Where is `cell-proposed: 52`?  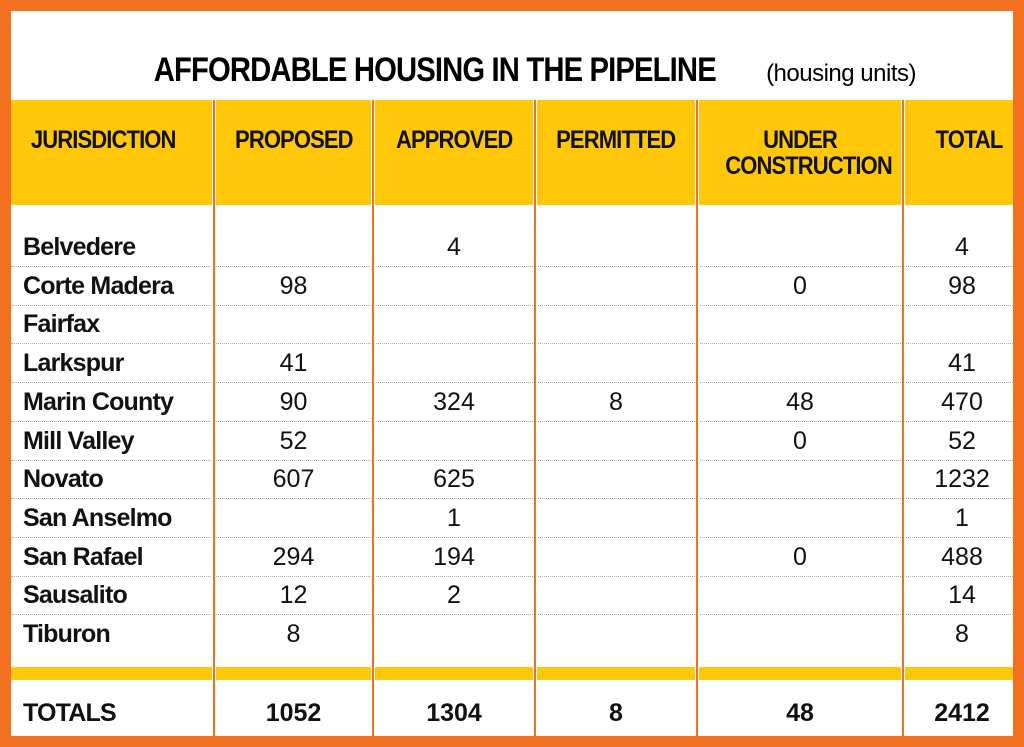 cell-proposed: 52 is located at coordinates (293, 440).